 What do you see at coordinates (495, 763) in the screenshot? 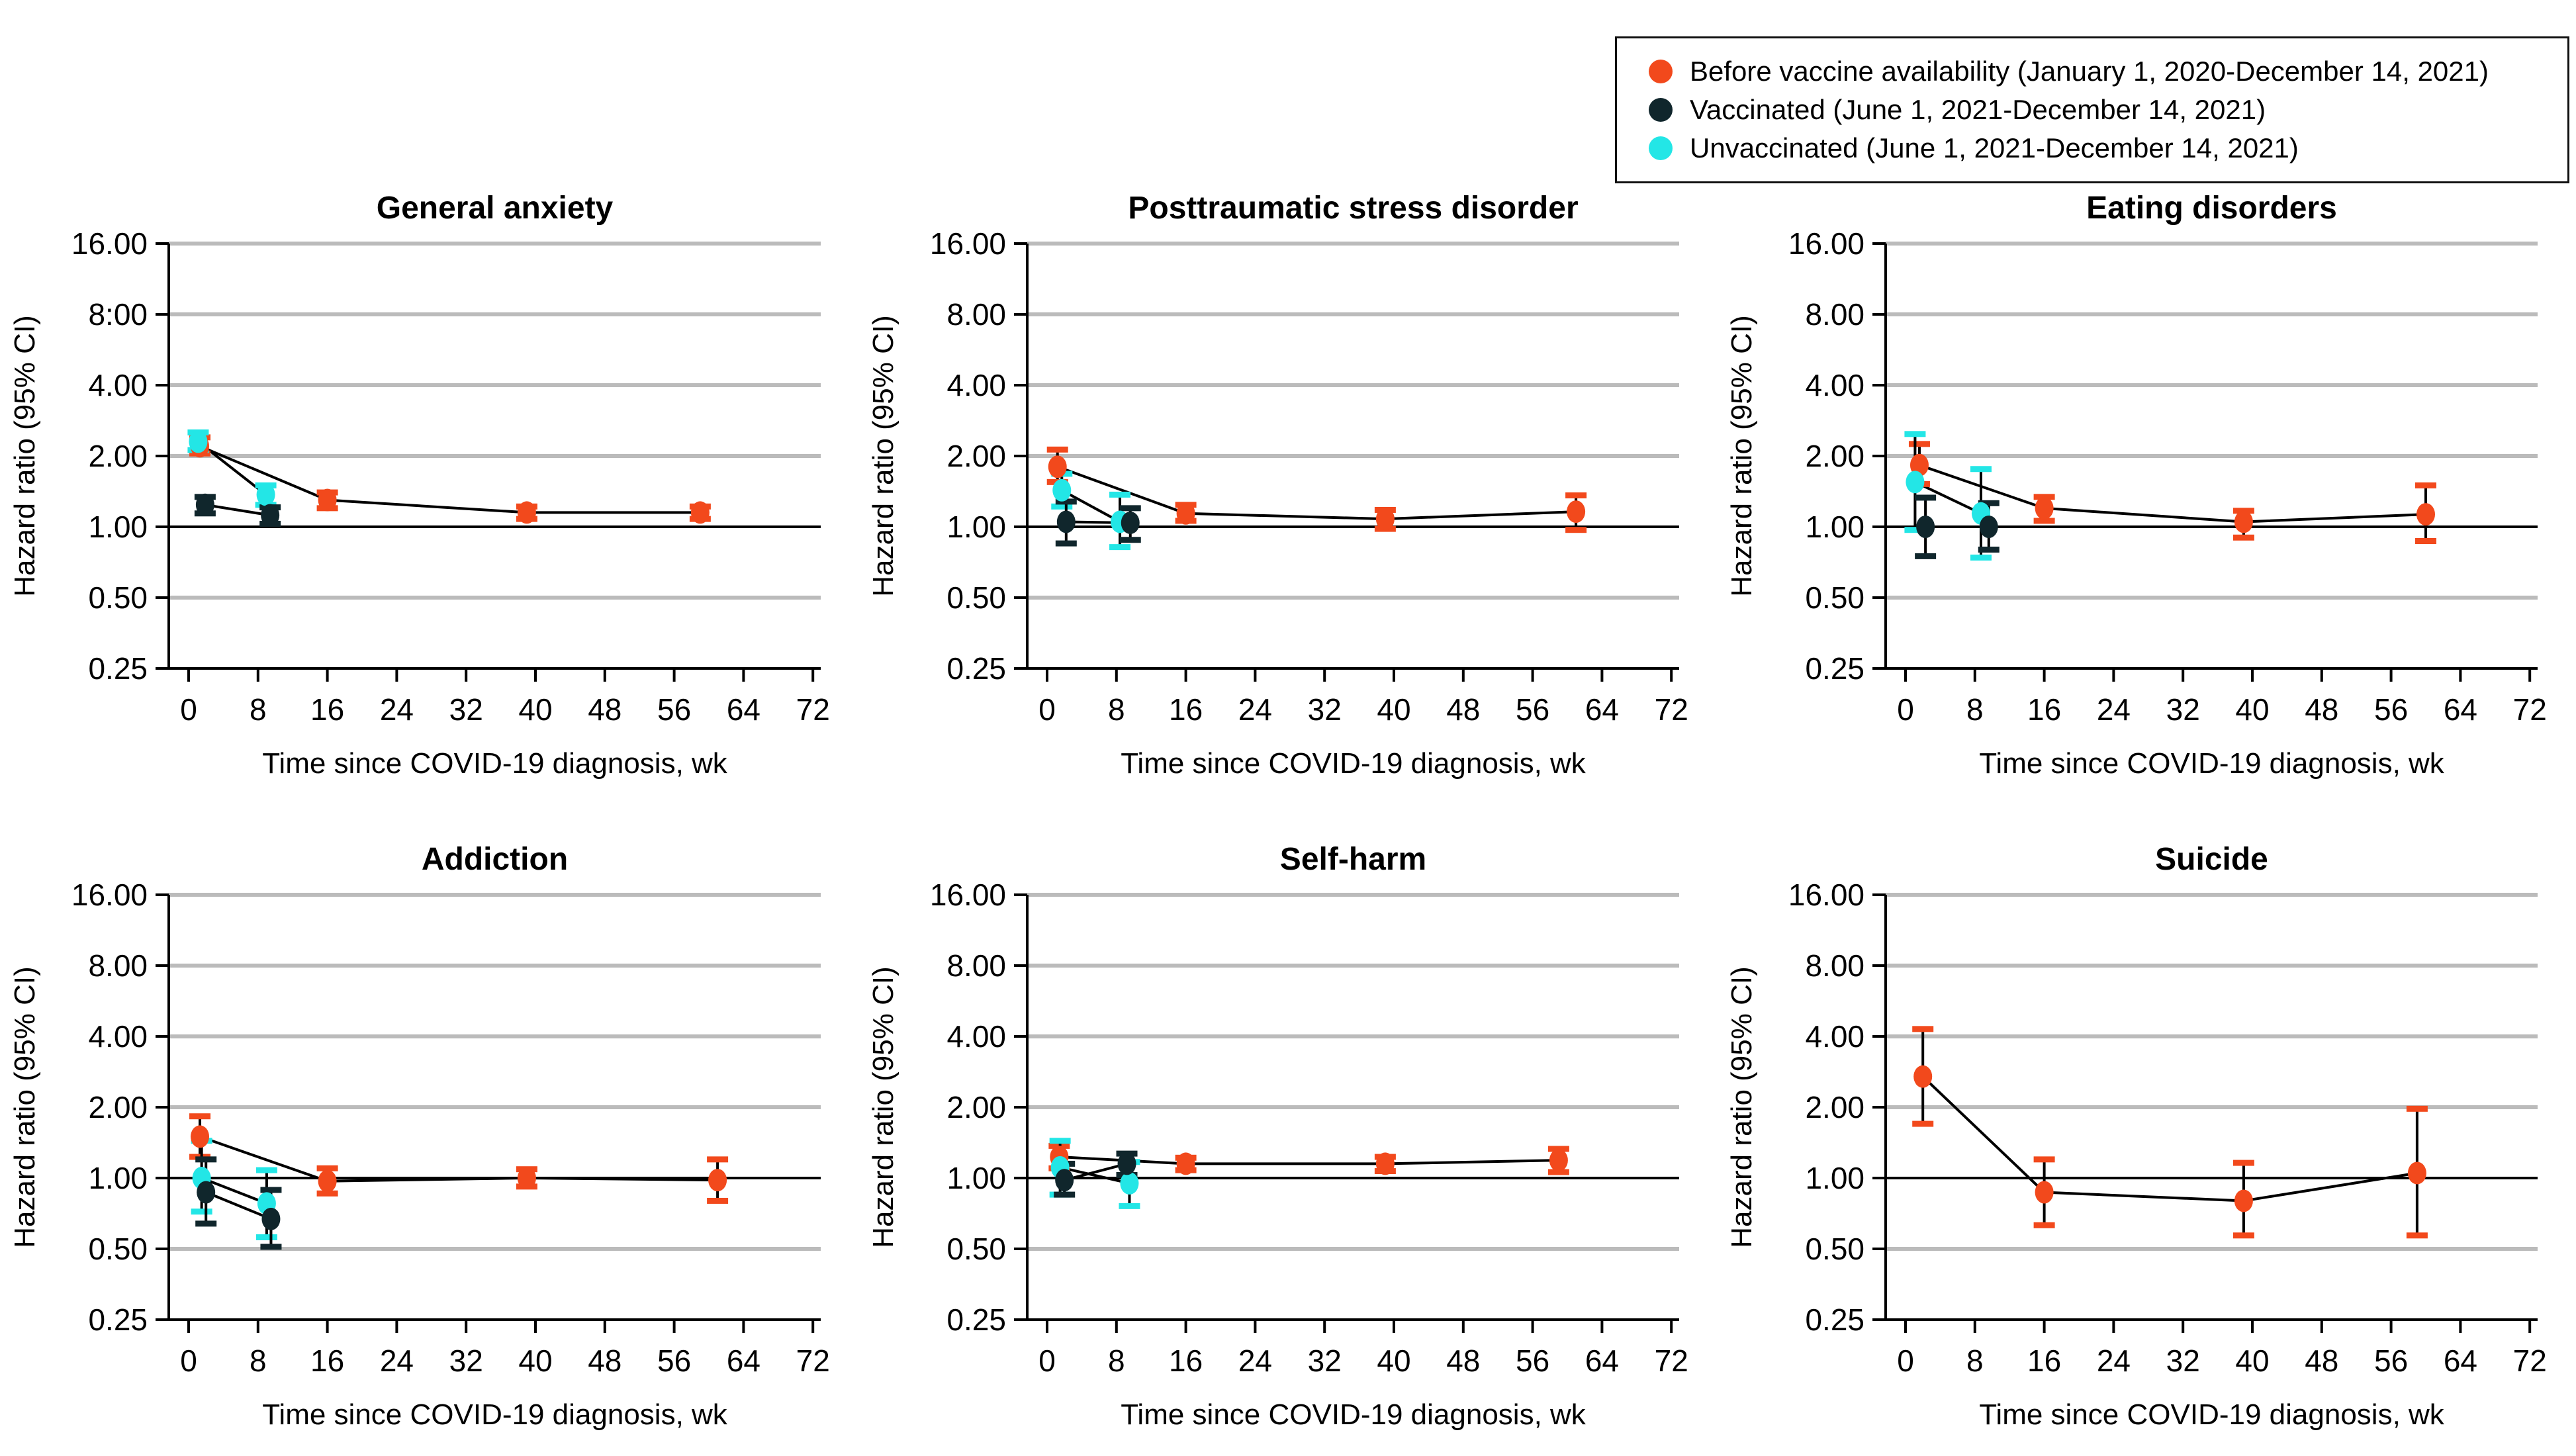
I see `x-axis-title: Time since COVID-19 diagnosis, wk` at bounding box center [495, 763].